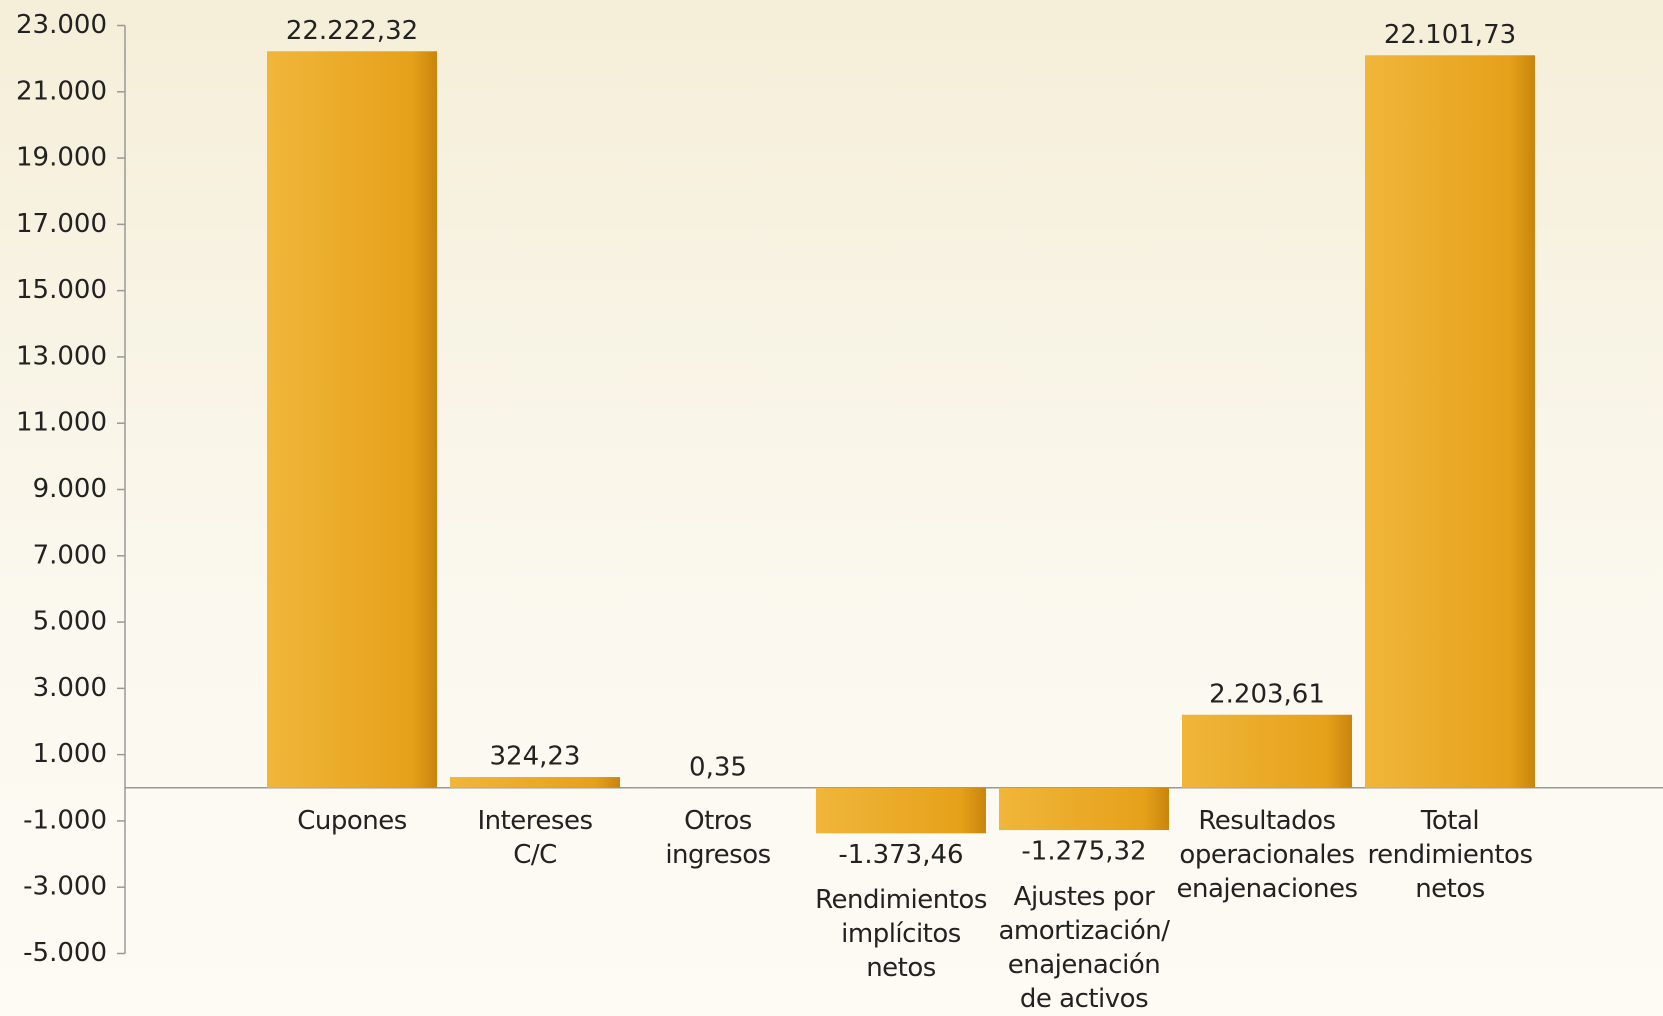 This screenshot has height=1016, width=1663. Describe the element at coordinates (1083, 852) in the screenshot. I see `value-label: -1.275,32` at that location.